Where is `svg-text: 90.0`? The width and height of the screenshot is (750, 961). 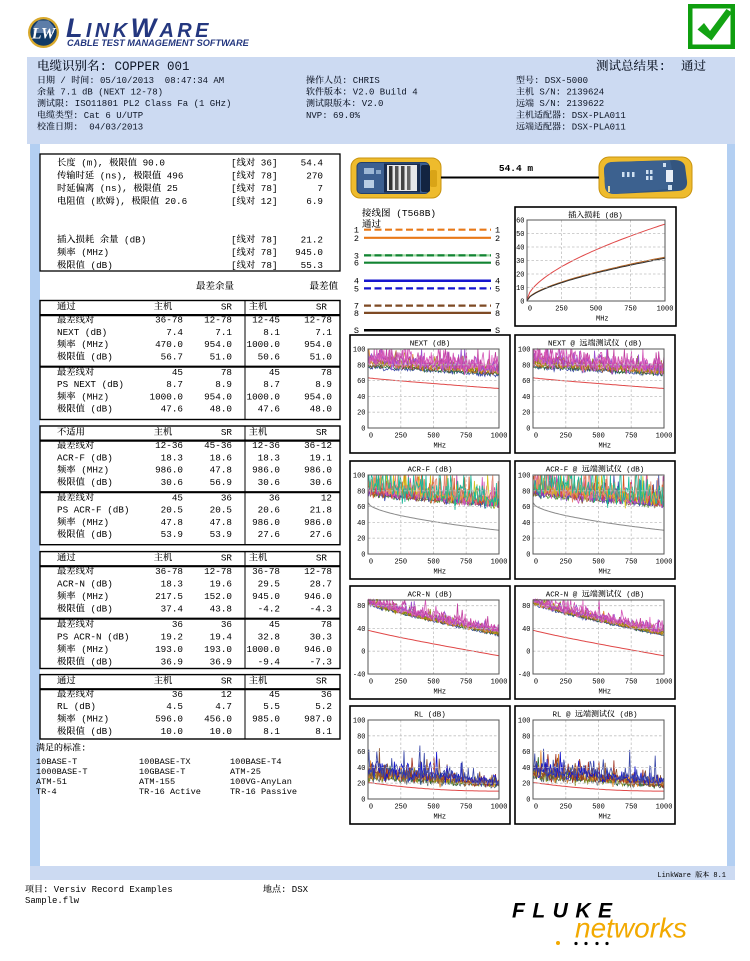 svg-text: 90.0 is located at coordinates (154, 163).